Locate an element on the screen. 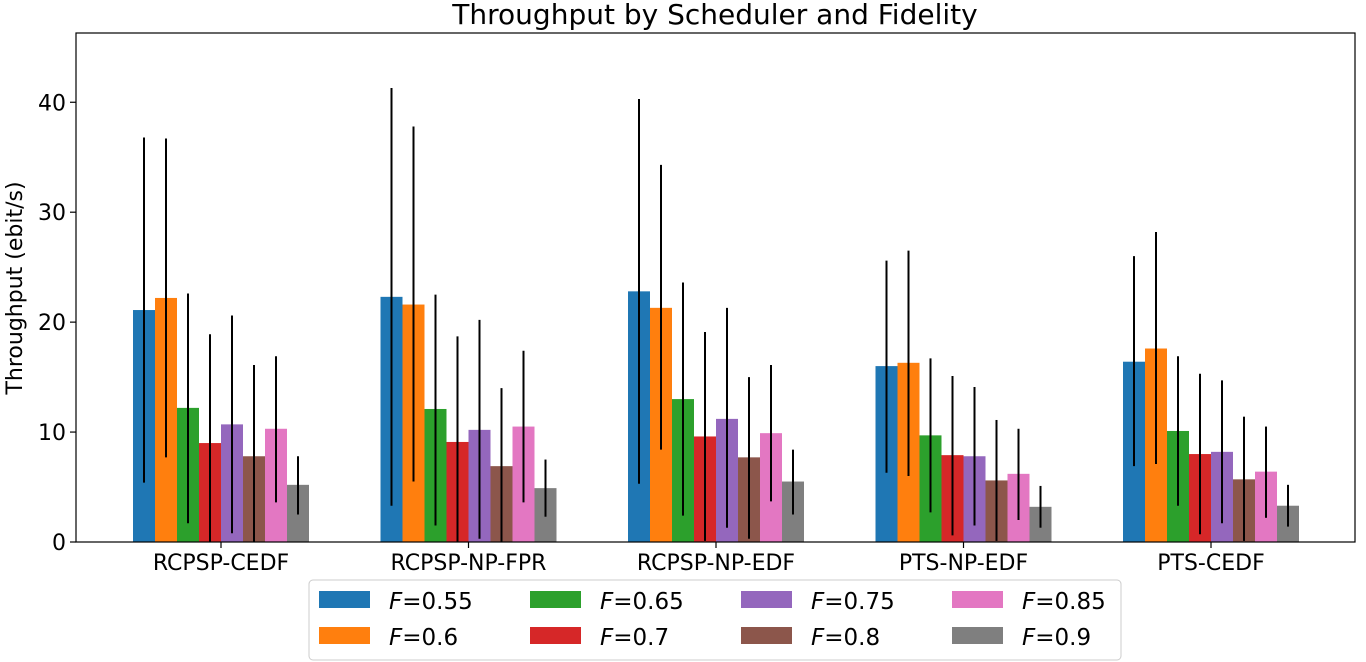  legend-label: F=0.65 is located at coordinates (642, 602).